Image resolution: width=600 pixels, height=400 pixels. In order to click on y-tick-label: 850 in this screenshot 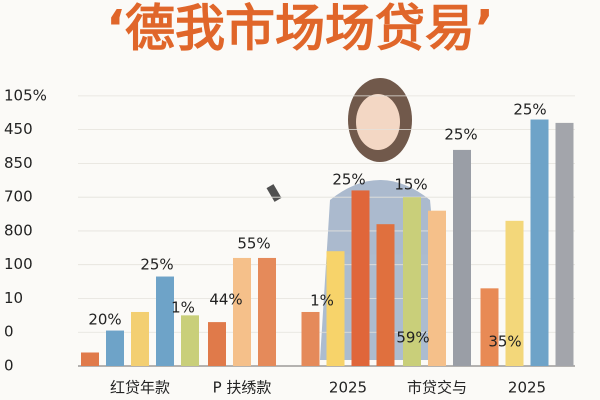, I will do `click(18, 163)`.